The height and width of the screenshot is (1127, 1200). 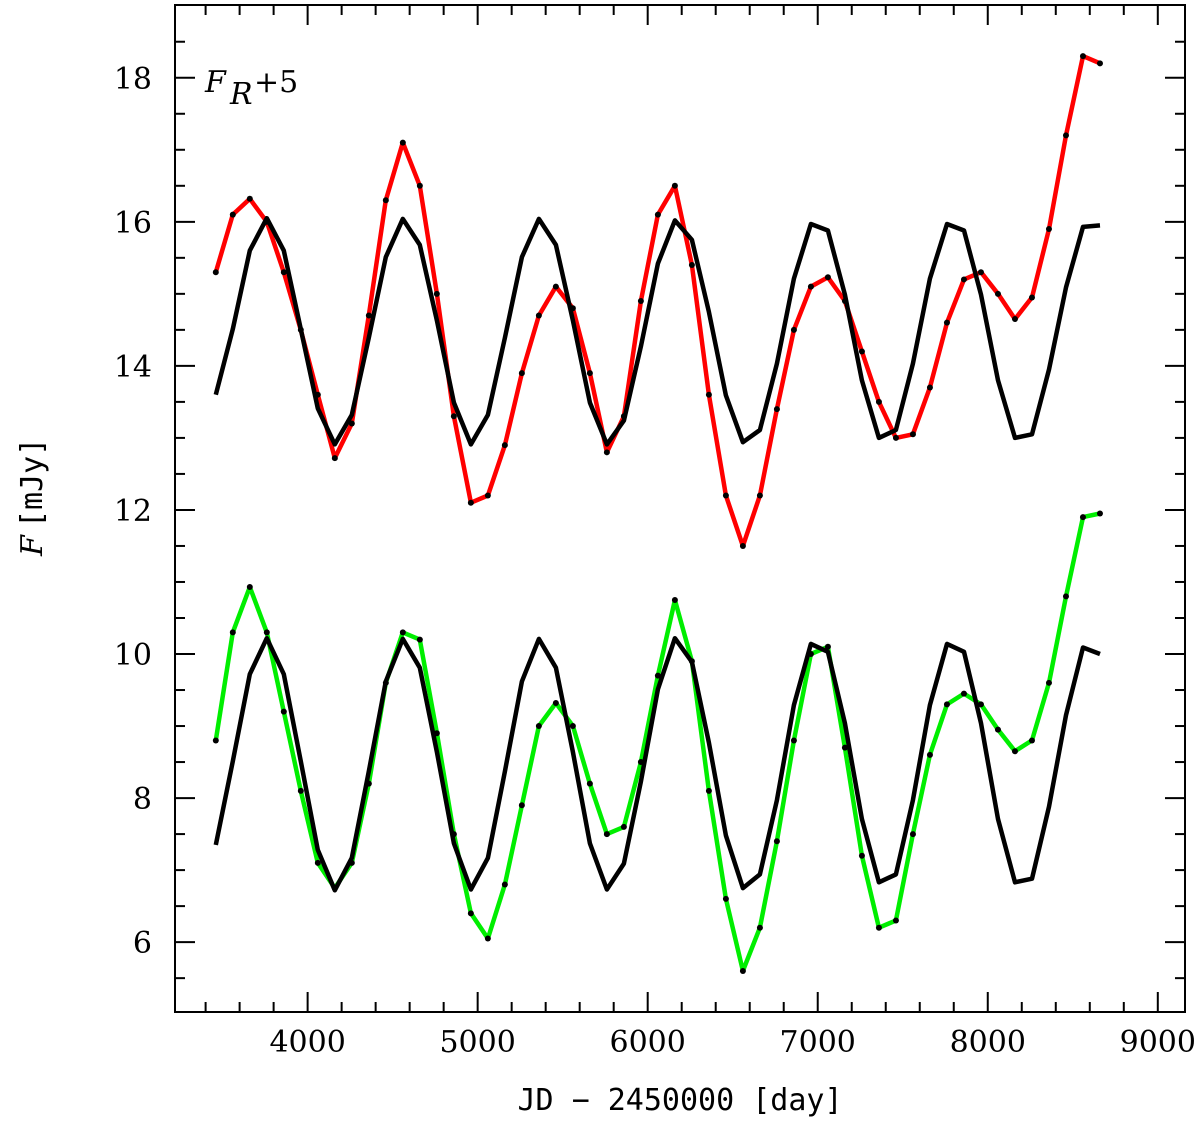 I want to click on x-tick-label: 9000, so click(x=1158, y=1042).